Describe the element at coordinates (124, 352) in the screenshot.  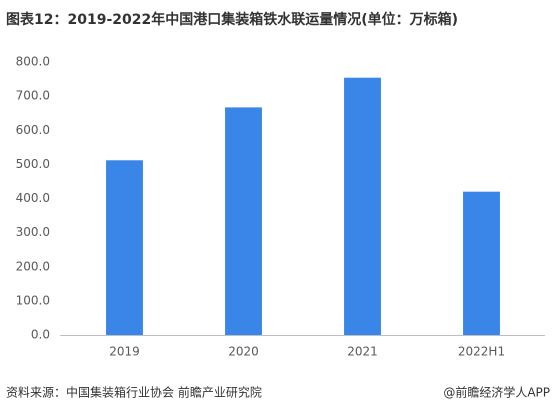
I see `x-tick-label: 2019` at that location.